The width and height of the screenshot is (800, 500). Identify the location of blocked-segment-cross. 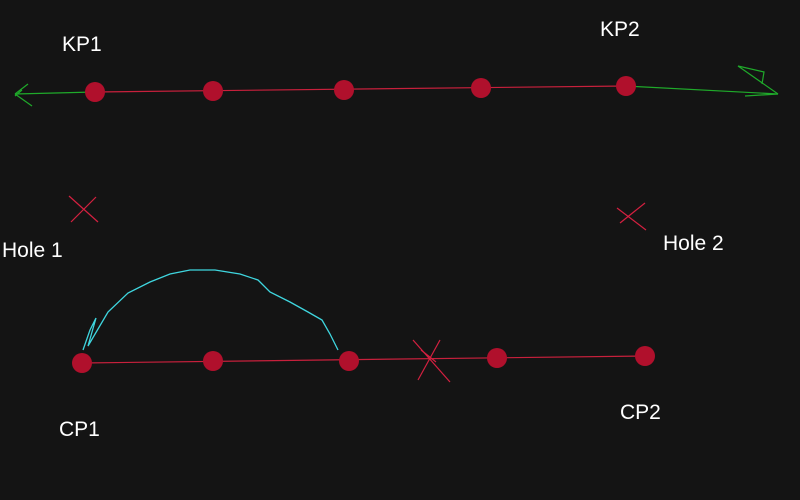
(431, 361).